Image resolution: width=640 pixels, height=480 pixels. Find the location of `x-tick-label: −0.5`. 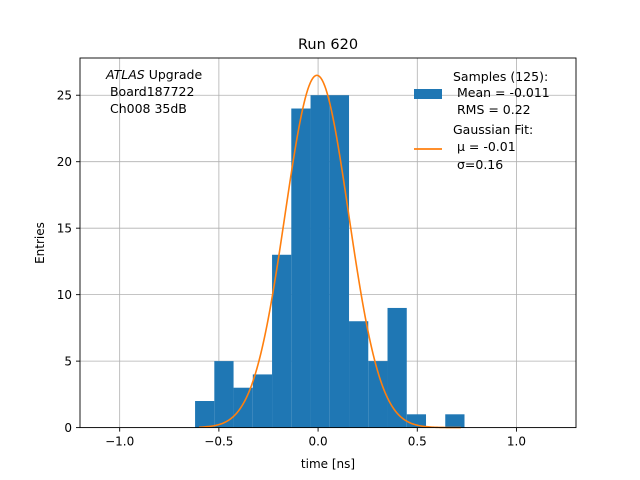

x-tick-label: −0.5 is located at coordinates (218, 442).